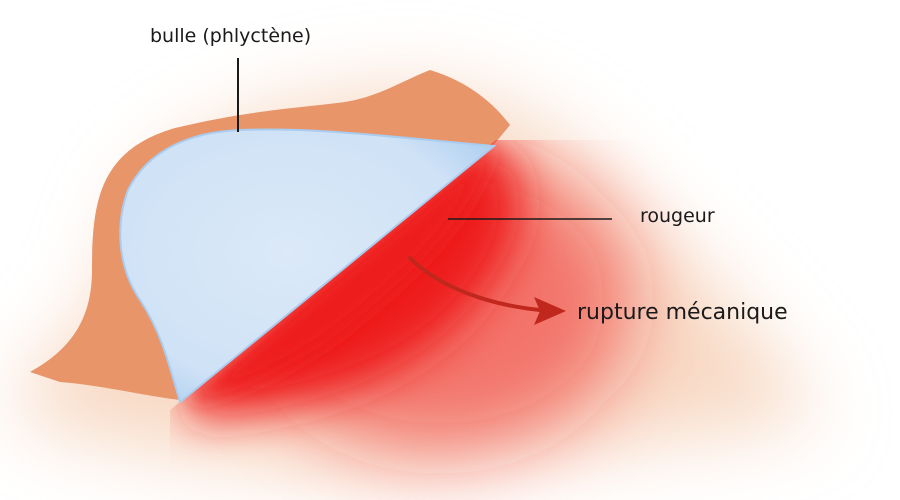  Describe the element at coordinates (677, 216) in the screenshot. I see `redness-label: rougeur` at that location.